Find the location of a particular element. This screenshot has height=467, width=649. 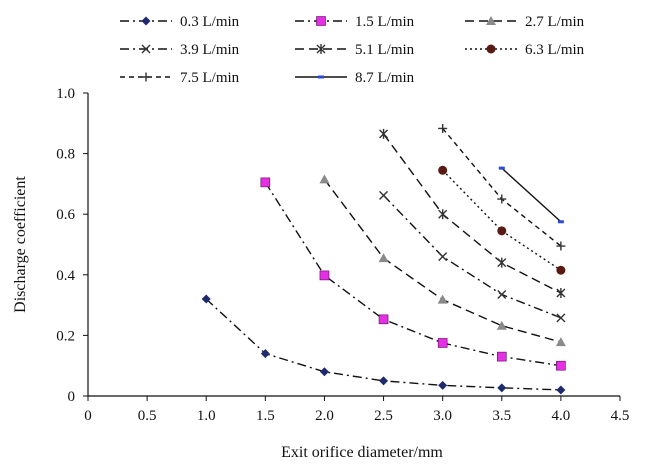

legend-label: 8.7 L/min is located at coordinates (385, 78).